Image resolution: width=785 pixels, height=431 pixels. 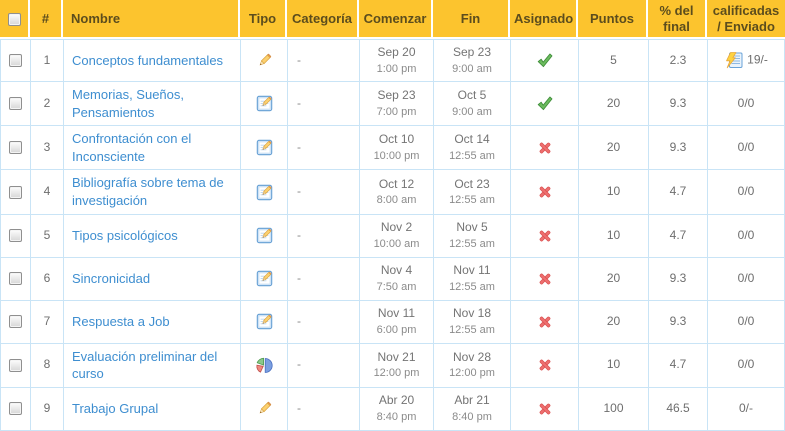 What do you see at coordinates (148, 192) in the screenshot?
I see `assignment-link: Bibliografía sobre tema de investigación` at bounding box center [148, 192].